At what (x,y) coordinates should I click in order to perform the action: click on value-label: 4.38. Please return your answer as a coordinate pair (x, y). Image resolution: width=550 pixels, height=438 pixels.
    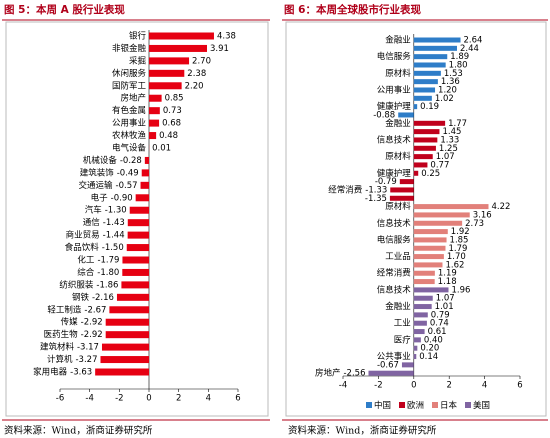
    Looking at the image, I should click on (226, 37).